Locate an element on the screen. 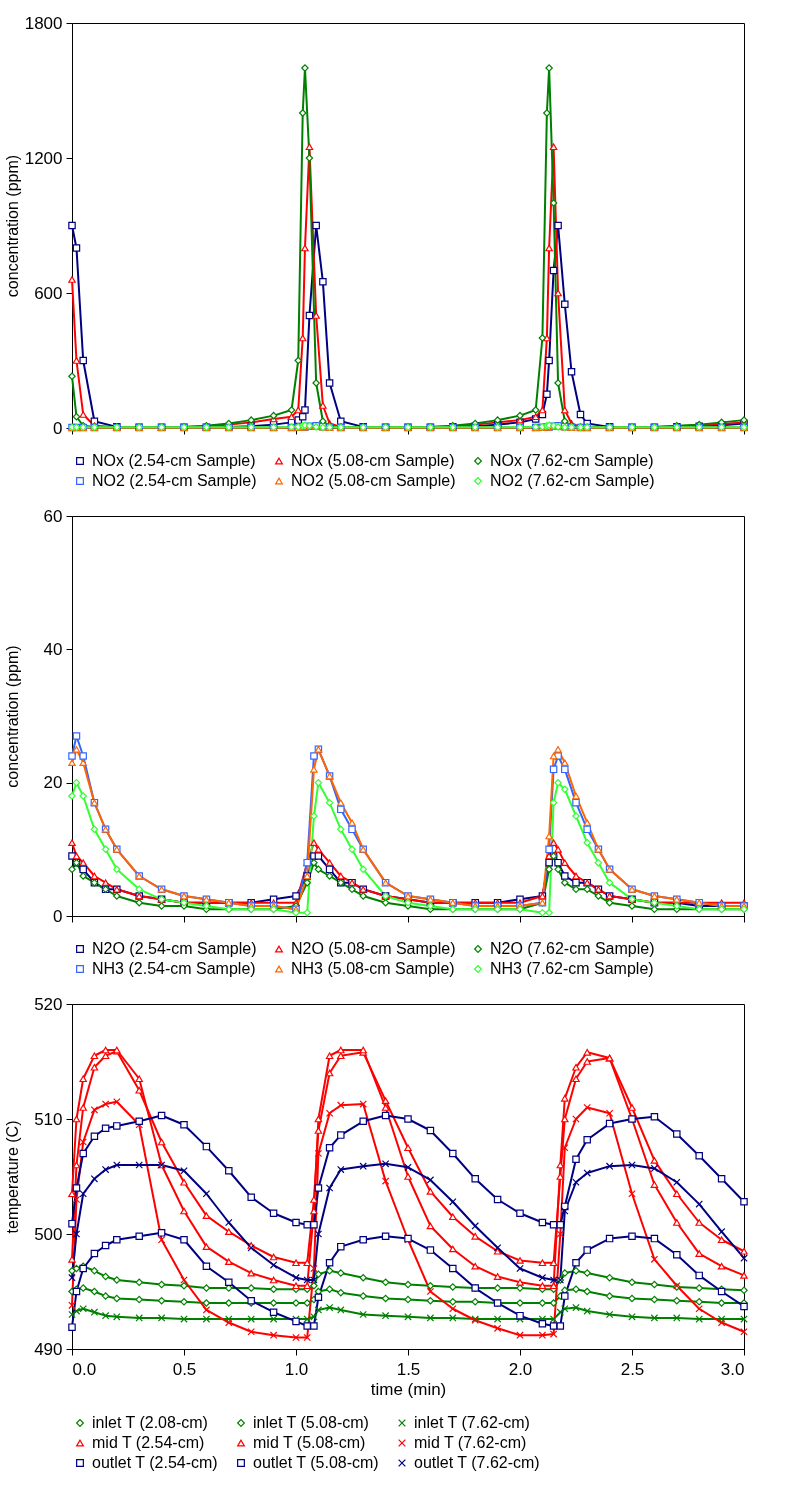 This screenshot has height=1498, width=807. legend-label: inlet T (5.08-cm) is located at coordinates (311, 1422).